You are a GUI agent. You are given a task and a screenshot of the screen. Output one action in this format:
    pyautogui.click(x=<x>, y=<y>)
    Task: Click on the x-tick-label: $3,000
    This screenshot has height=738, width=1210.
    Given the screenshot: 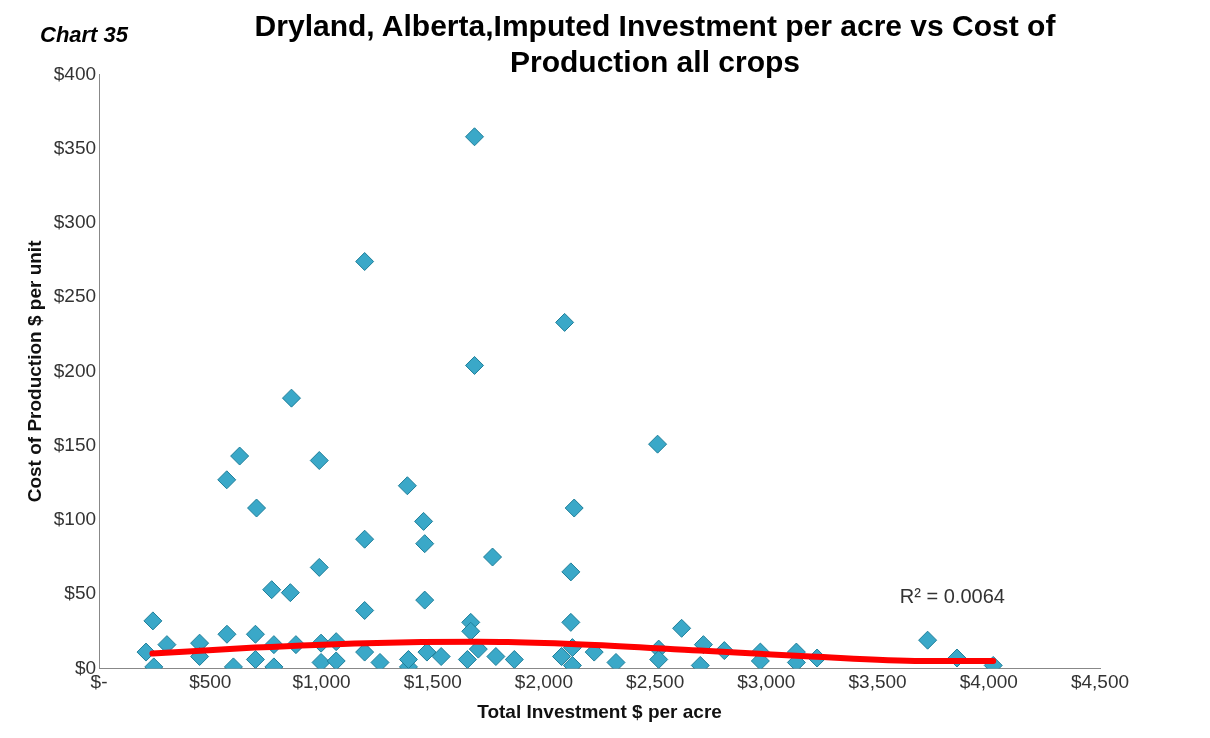 What is the action you would take?
    pyautogui.click(x=766, y=682)
    